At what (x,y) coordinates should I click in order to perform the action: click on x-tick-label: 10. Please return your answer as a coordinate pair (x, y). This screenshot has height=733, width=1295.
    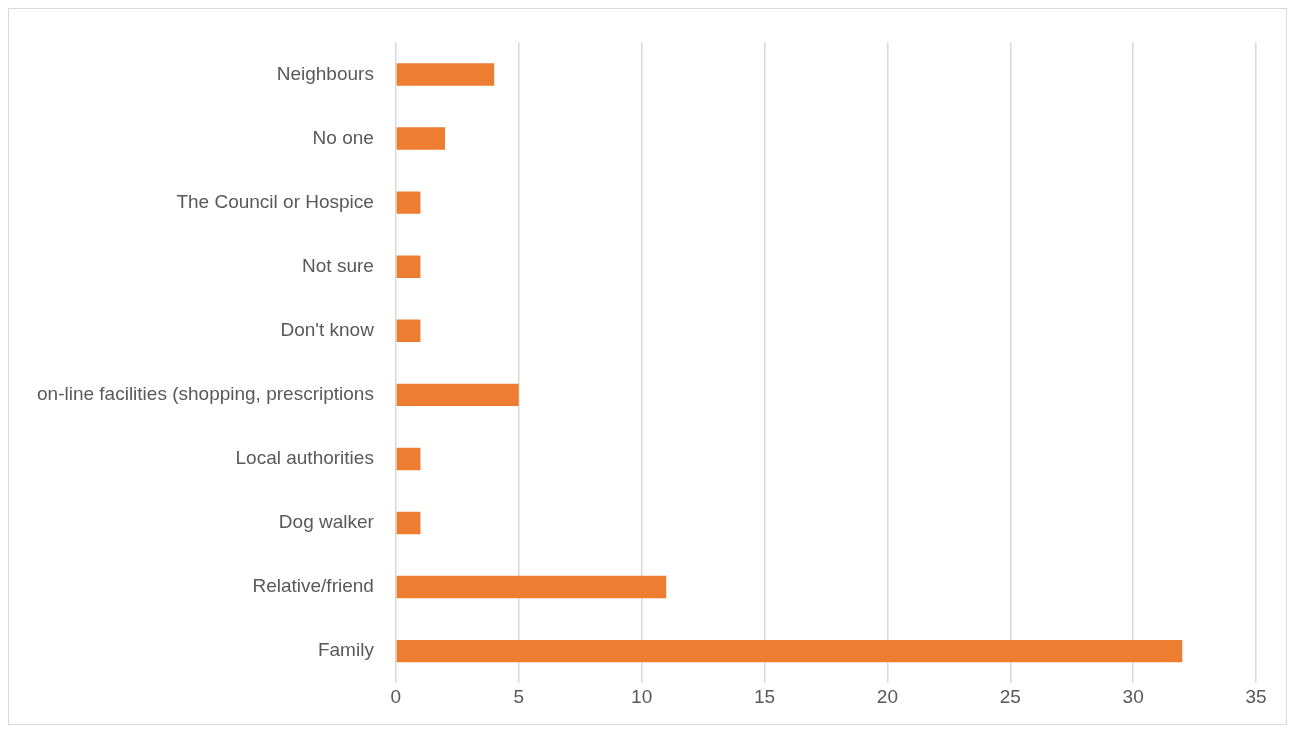
    Looking at the image, I should click on (642, 696).